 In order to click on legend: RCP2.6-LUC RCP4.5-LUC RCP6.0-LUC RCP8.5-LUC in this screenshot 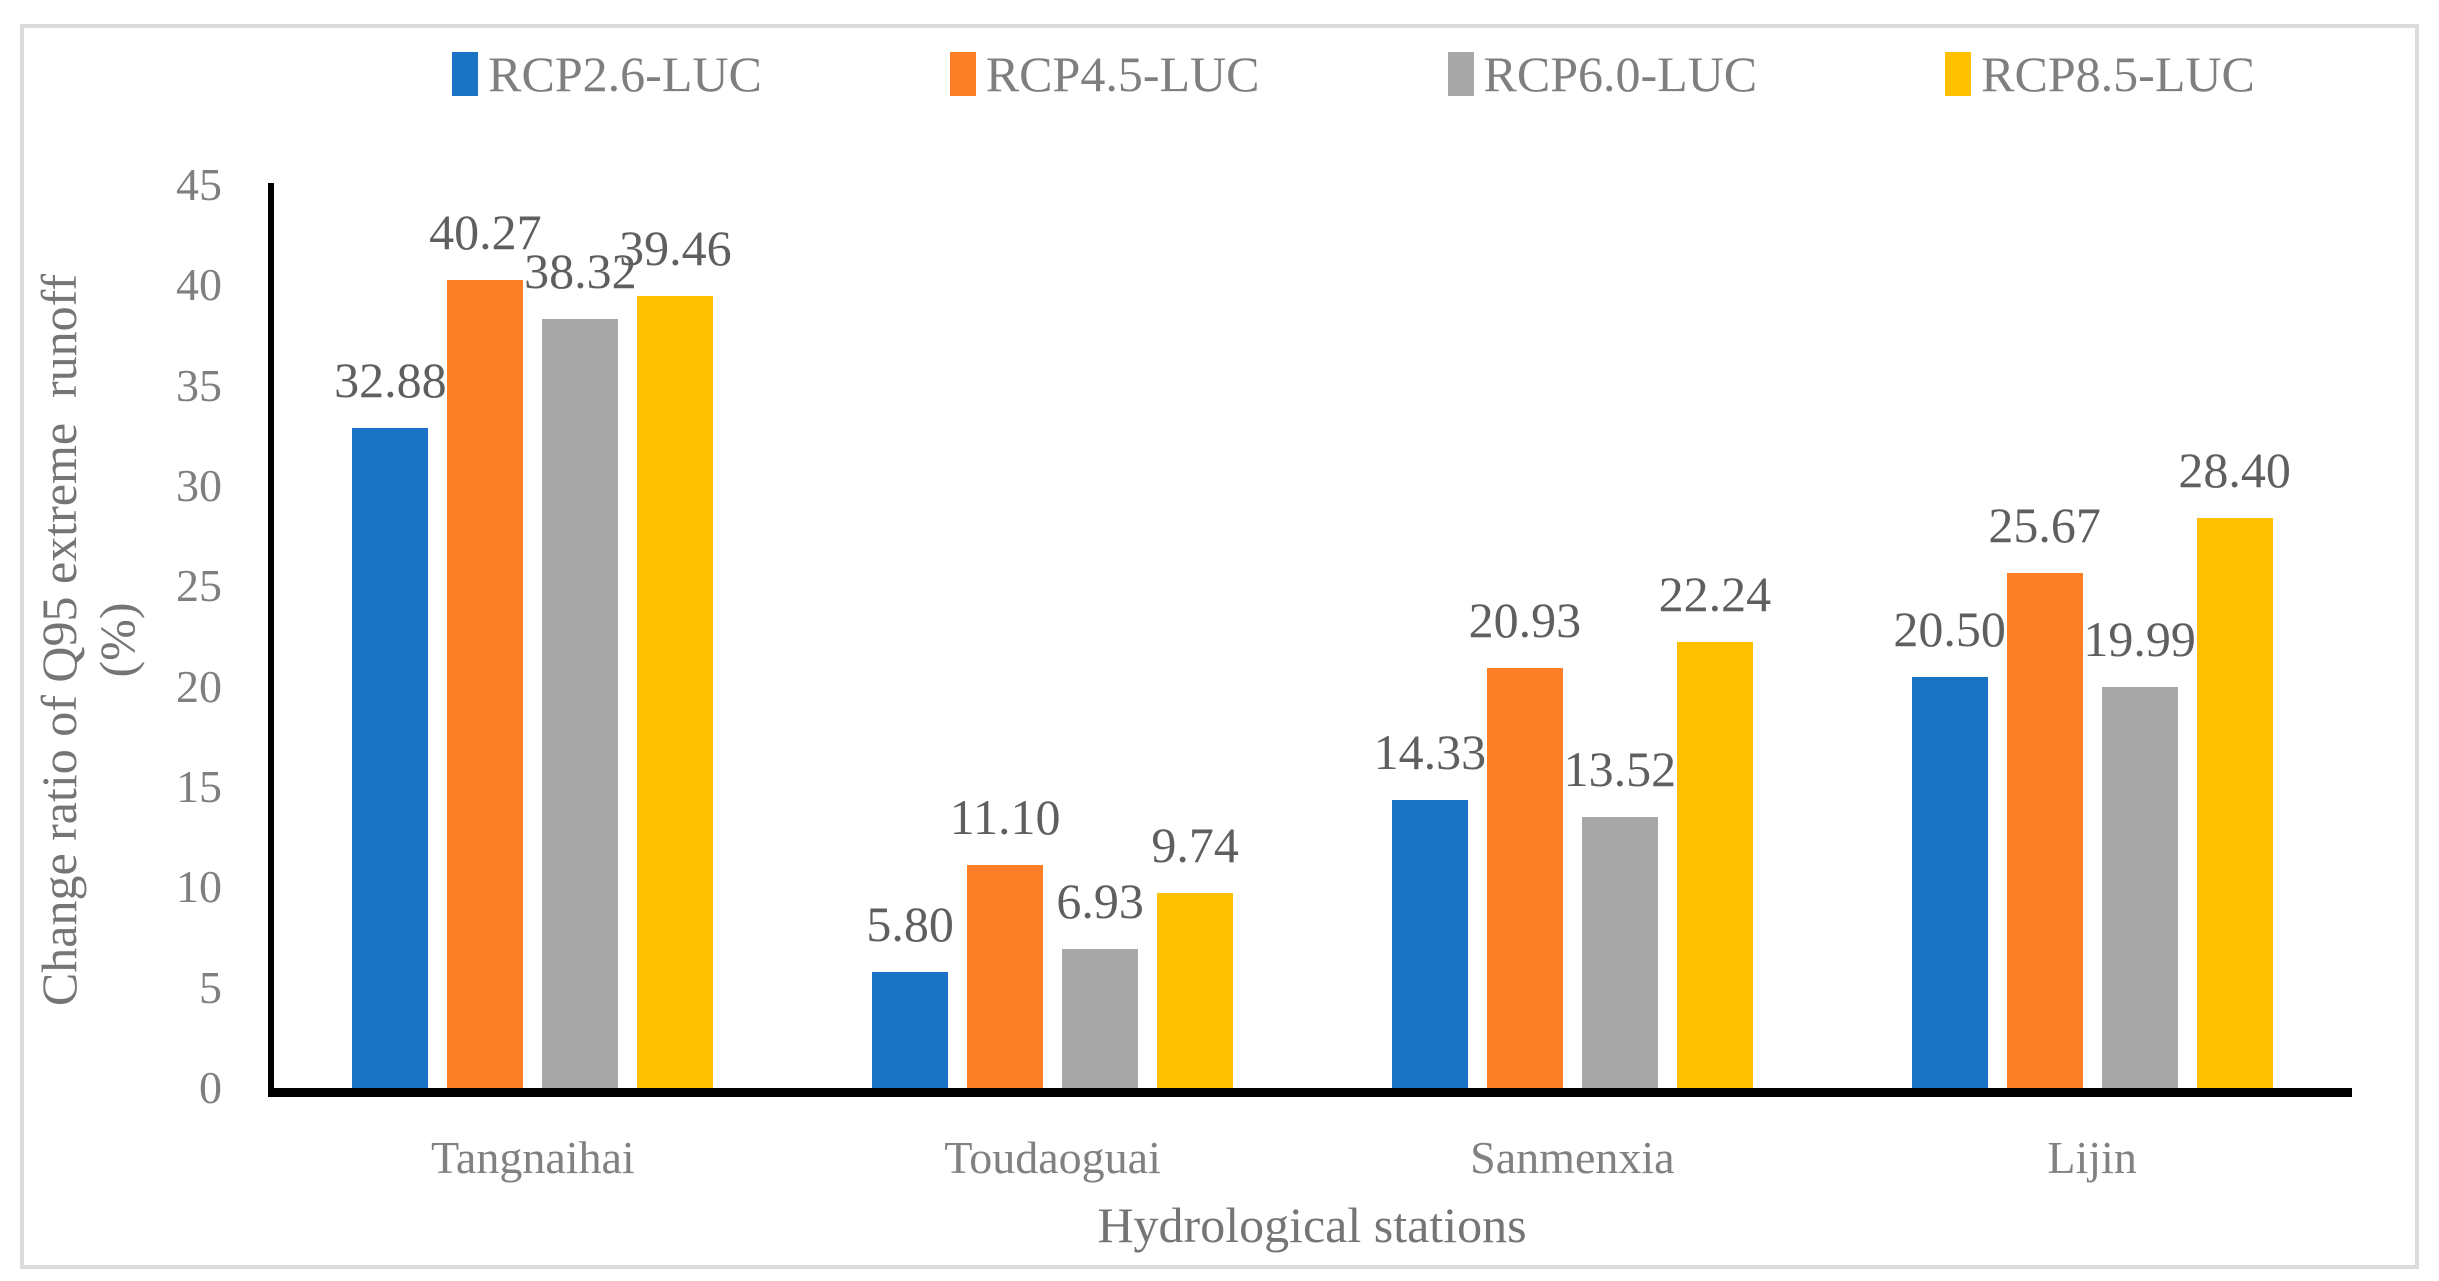, I will do `click(1219, 74)`.